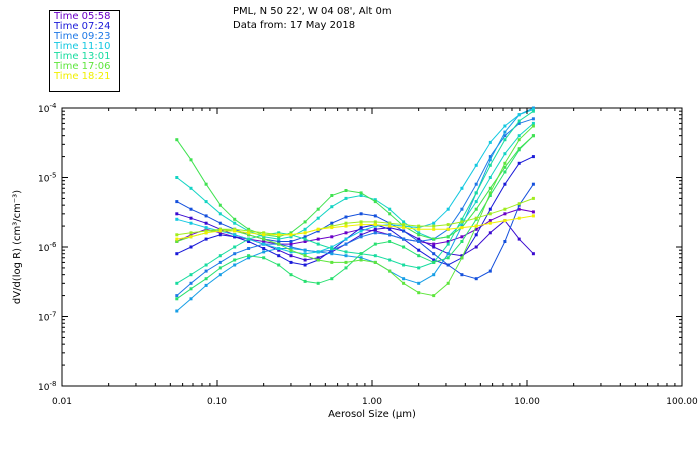 The image size is (700, 450). What do you see at coordinates (47, 178) in the screenshot?
I see `y-tick-label: 10⁻⁵` at bounding box center [47, 178].